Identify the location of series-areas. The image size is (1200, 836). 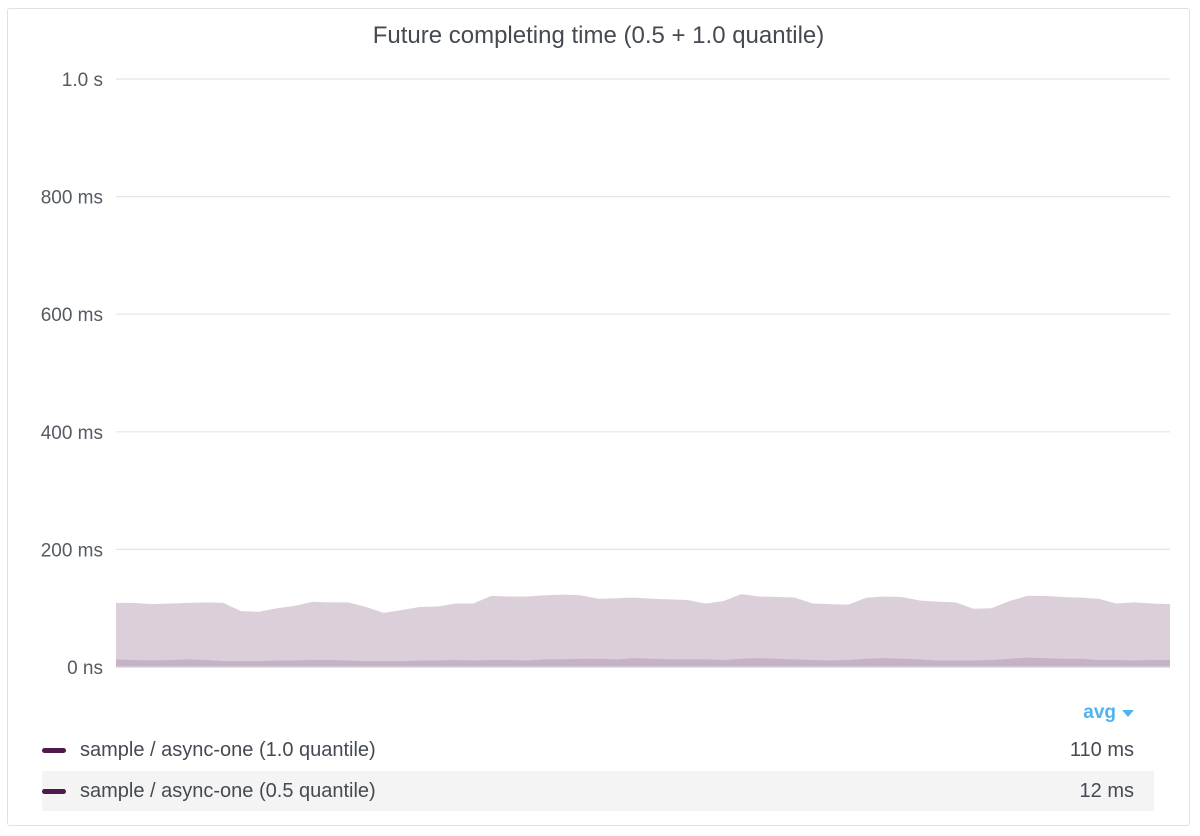
(643, 630).